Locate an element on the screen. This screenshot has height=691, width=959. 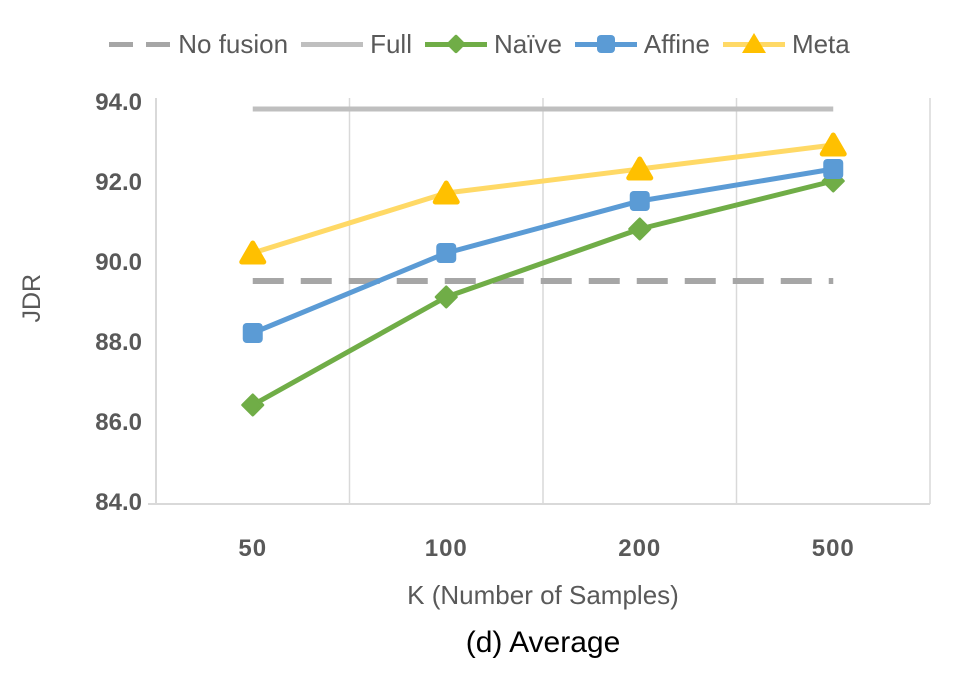
square-marker-icon is located at coordinates (605, 44).